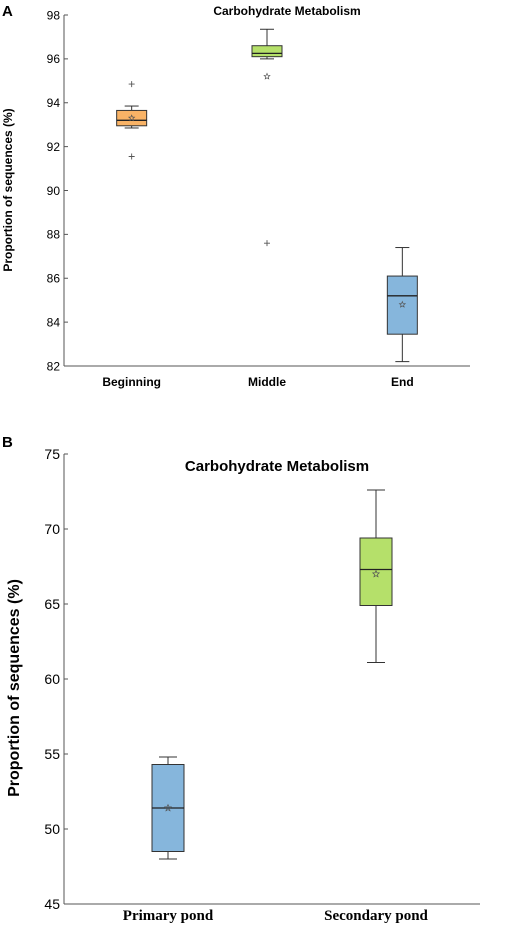 This screenshot has height=930, width=510. What do you see at coordinates (54, 235) in the screenshot?
I see `panel-a-y-tick-label: 88` at bounding box center [54, 235].